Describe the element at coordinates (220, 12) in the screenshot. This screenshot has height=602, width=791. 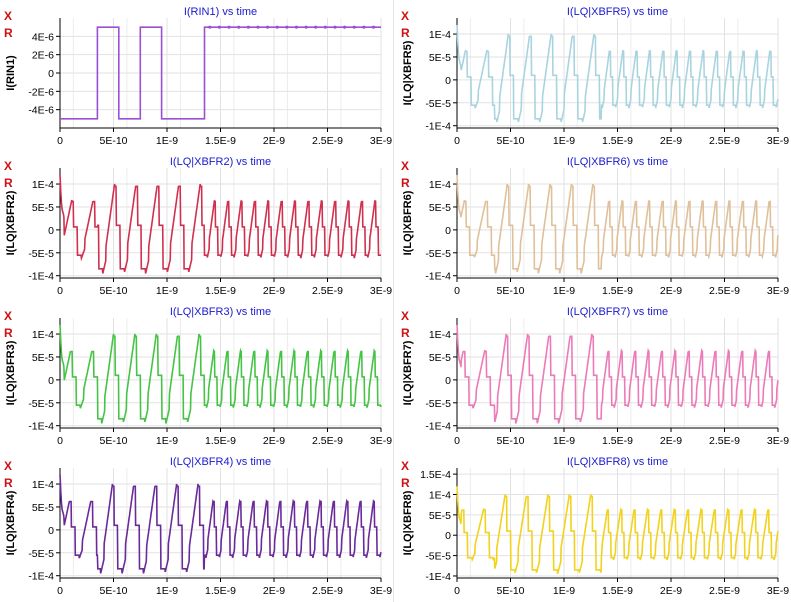
I see `chart-title: I(RIN1) vs time` at that location.